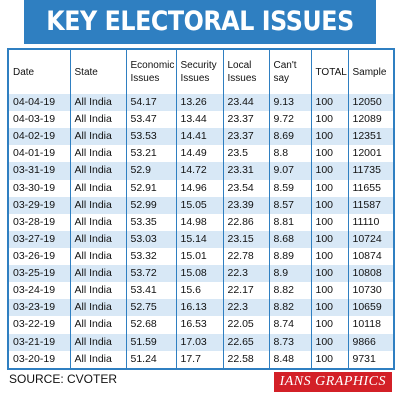  What do you see at coordinates (38, 188) in the screenshot?
I see `table-cell: 03-30-19` at bounding box center [38, 188].